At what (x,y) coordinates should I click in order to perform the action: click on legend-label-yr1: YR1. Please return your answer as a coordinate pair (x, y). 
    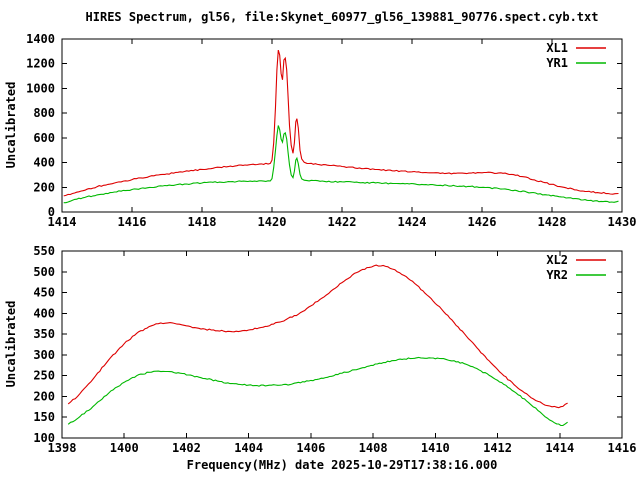
    Looking at the image, I should click on (557, 63).